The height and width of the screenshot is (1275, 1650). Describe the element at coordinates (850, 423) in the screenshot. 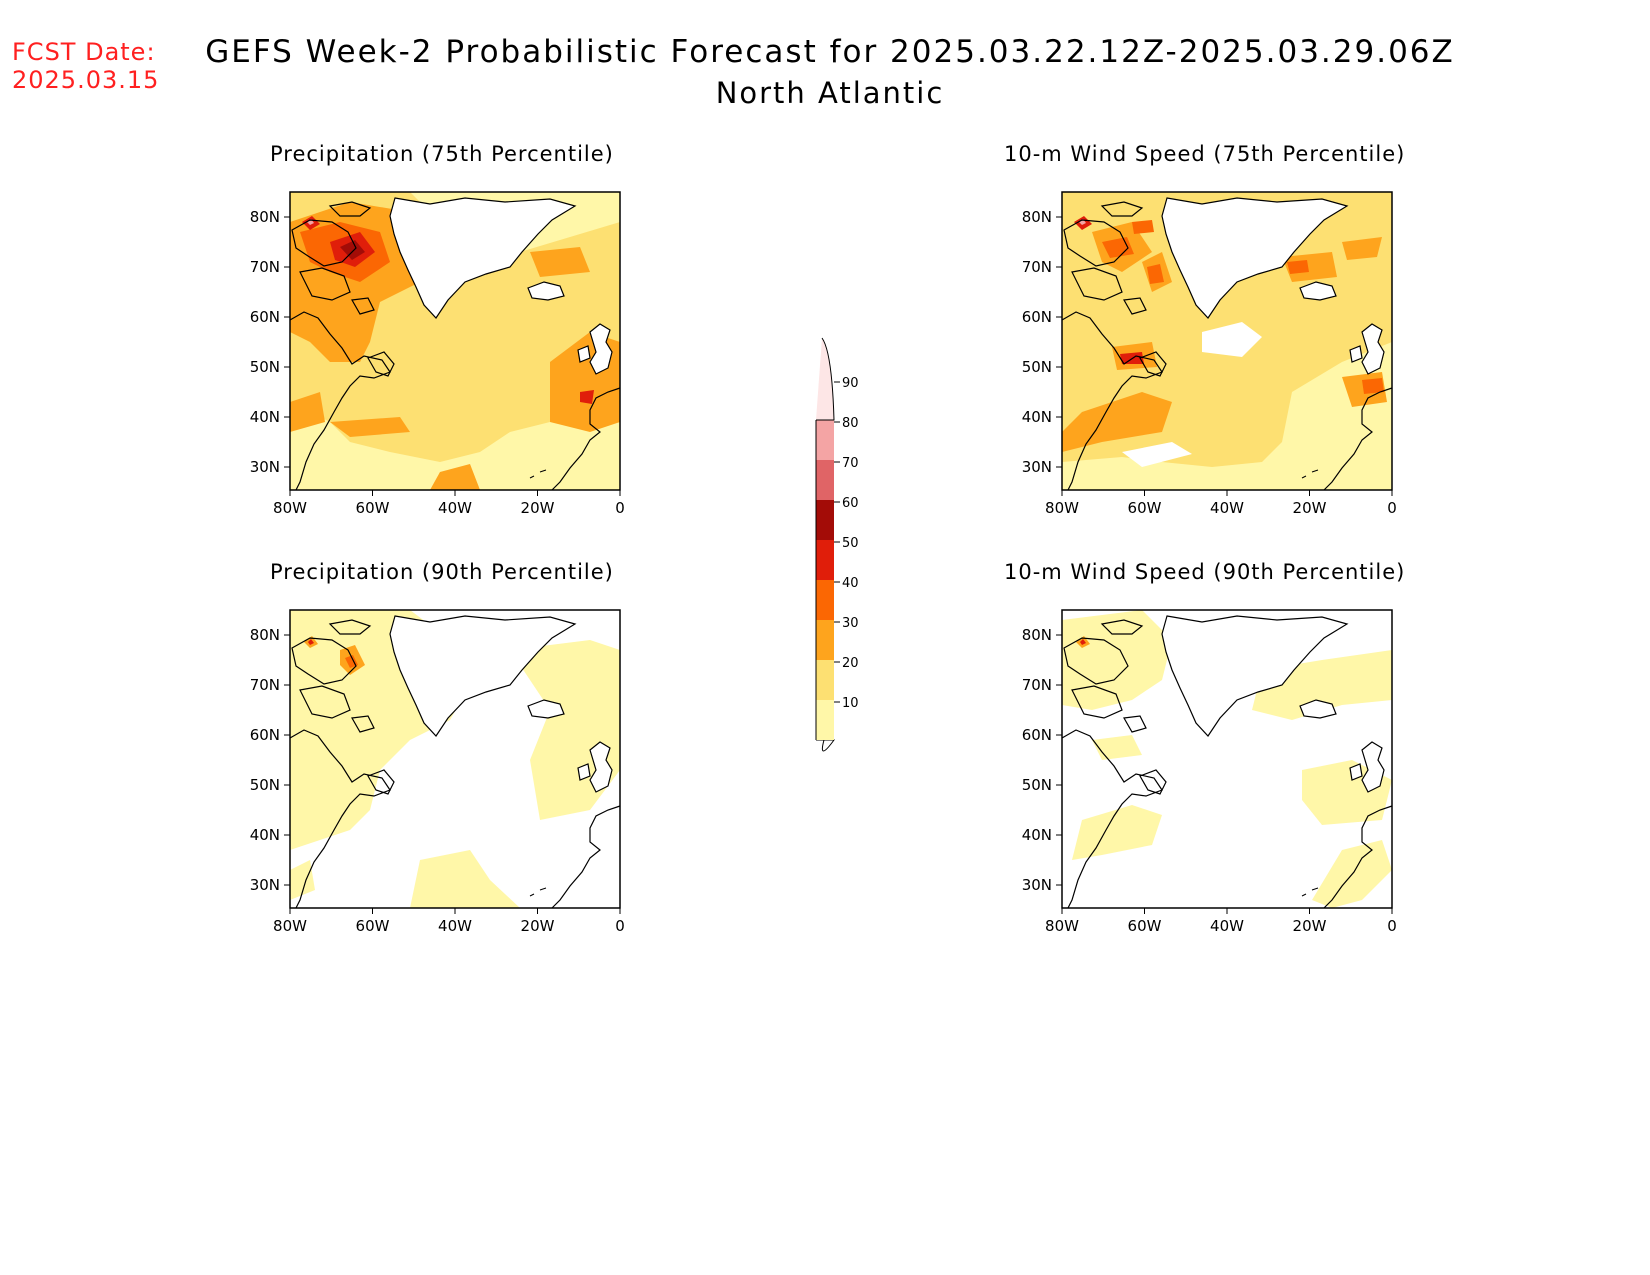

I see `colorbar-label: 80` at that location.